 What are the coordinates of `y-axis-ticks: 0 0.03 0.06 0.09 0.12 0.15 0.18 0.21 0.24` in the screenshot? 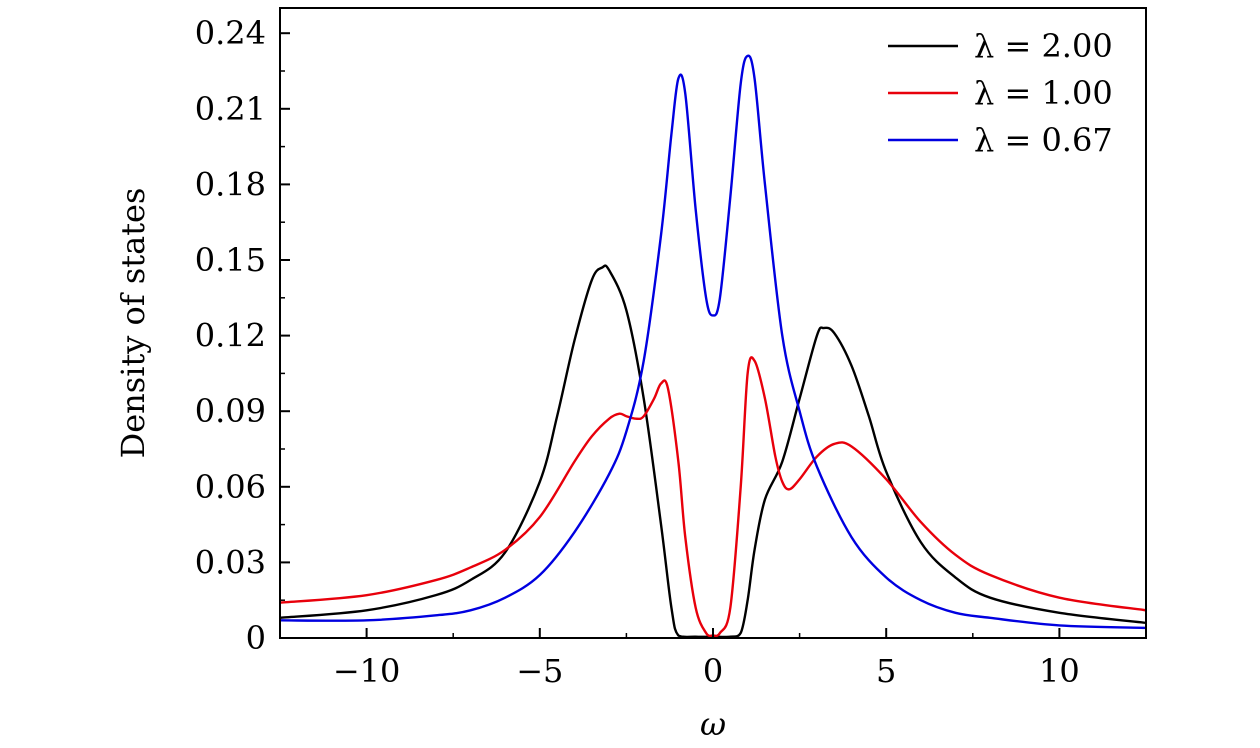 It's located at (242, 335).